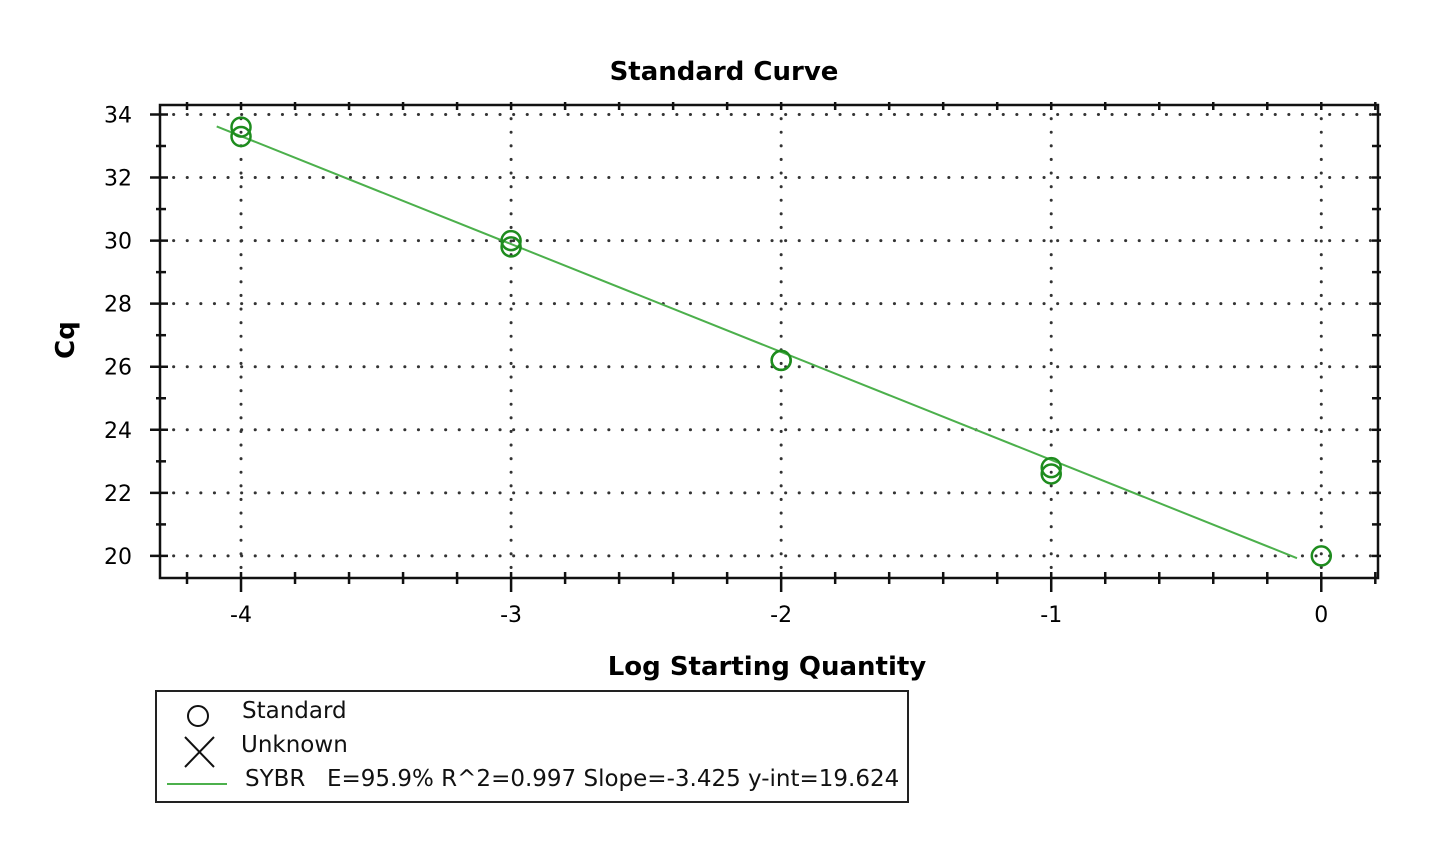 This screenshot has height=862, width=1440. What do you see at coordinates (118, 557) in the screenshot?
I see `y-tick-label: 20` at bounding box center [118, 557].